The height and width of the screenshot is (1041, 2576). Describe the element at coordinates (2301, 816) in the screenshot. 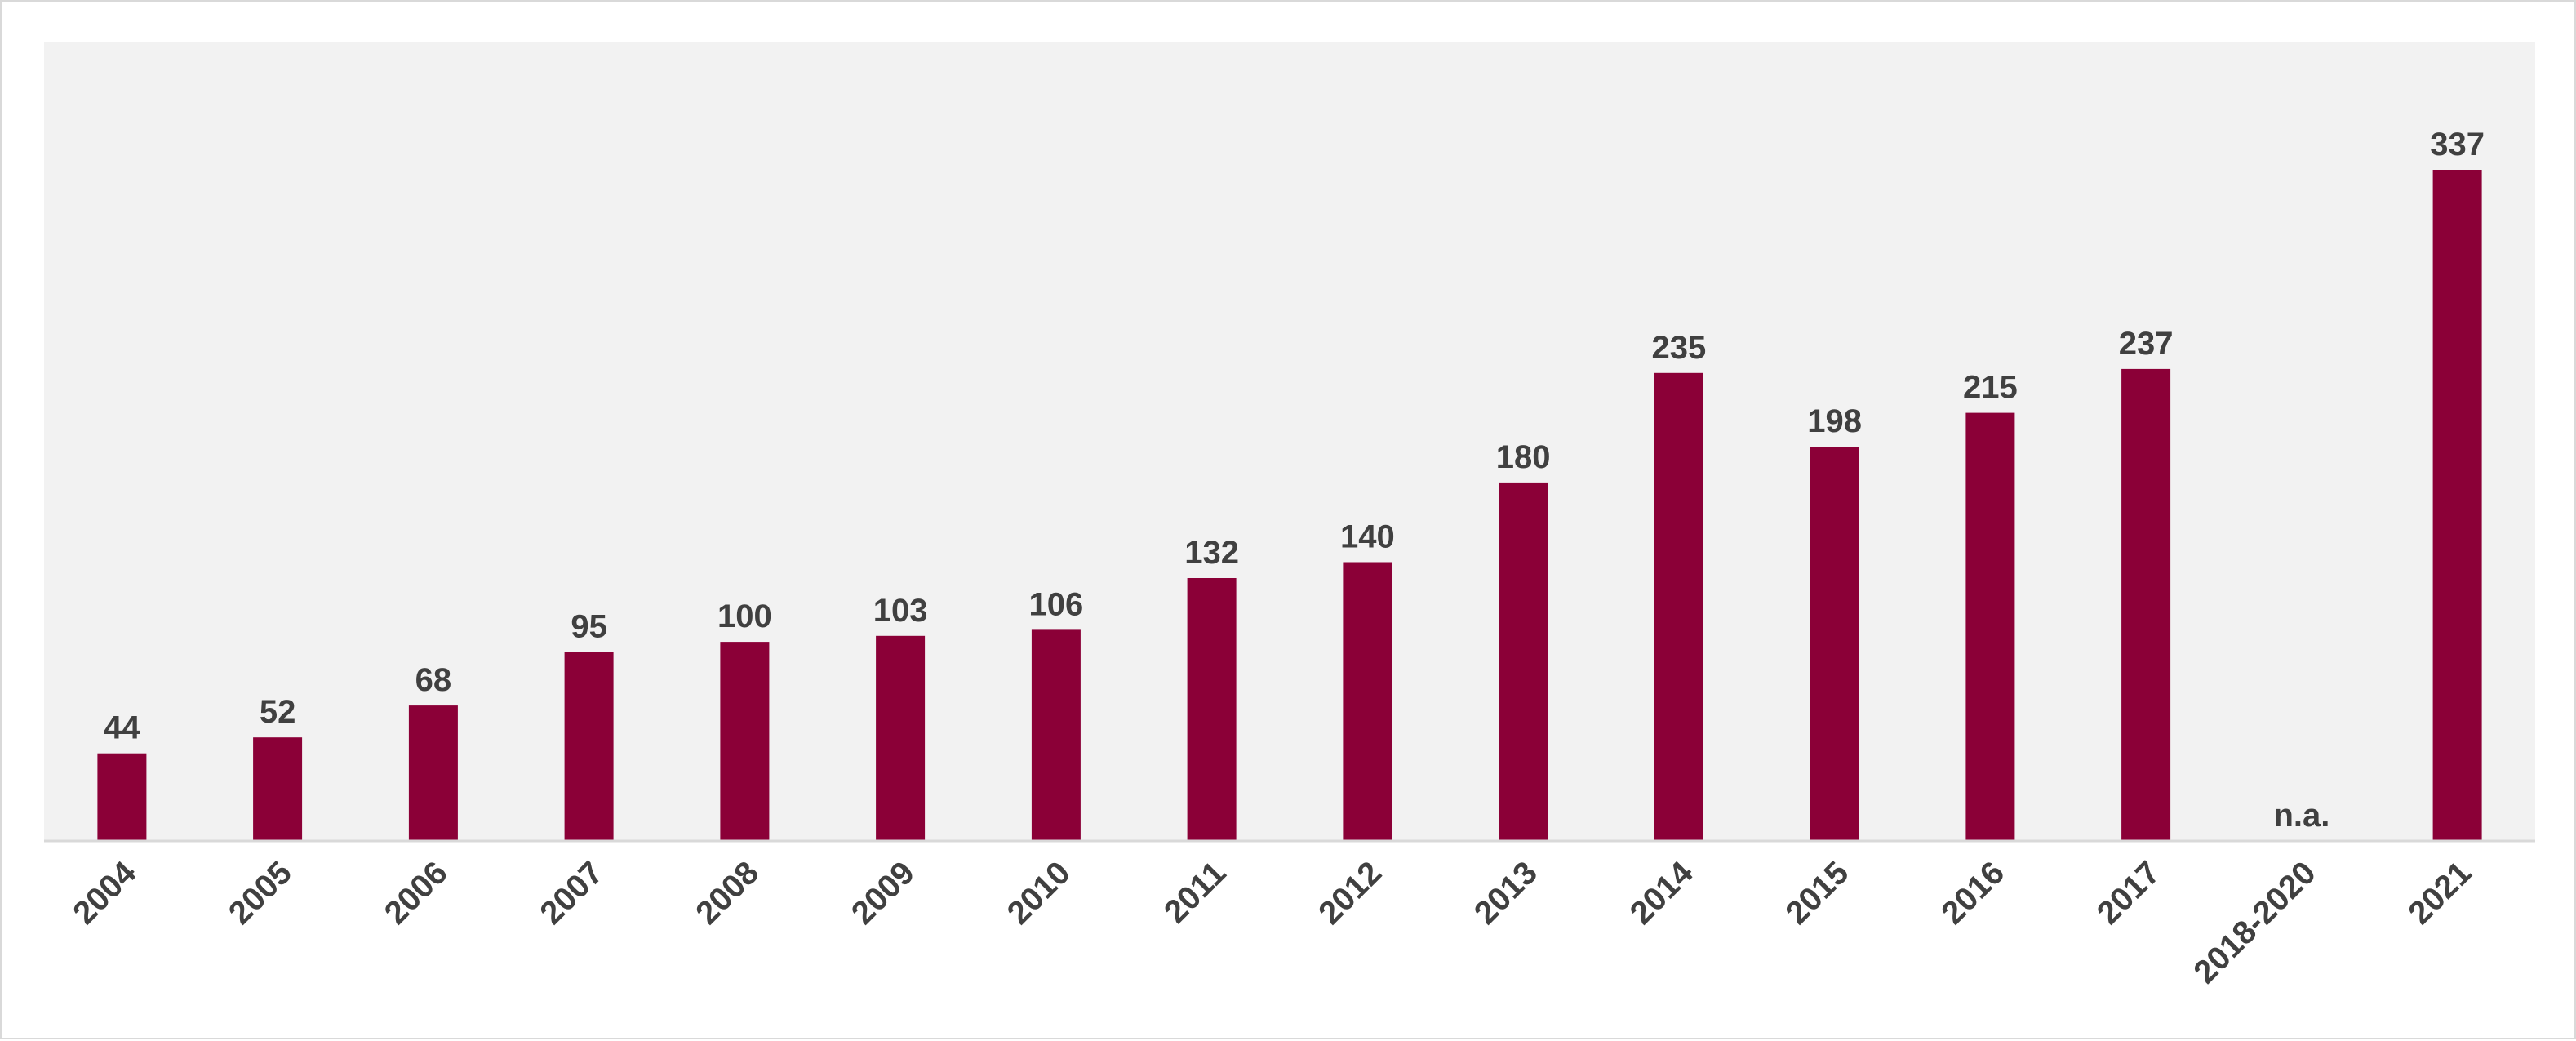

I see `data-label-2018-2020: n.a.` at that location.